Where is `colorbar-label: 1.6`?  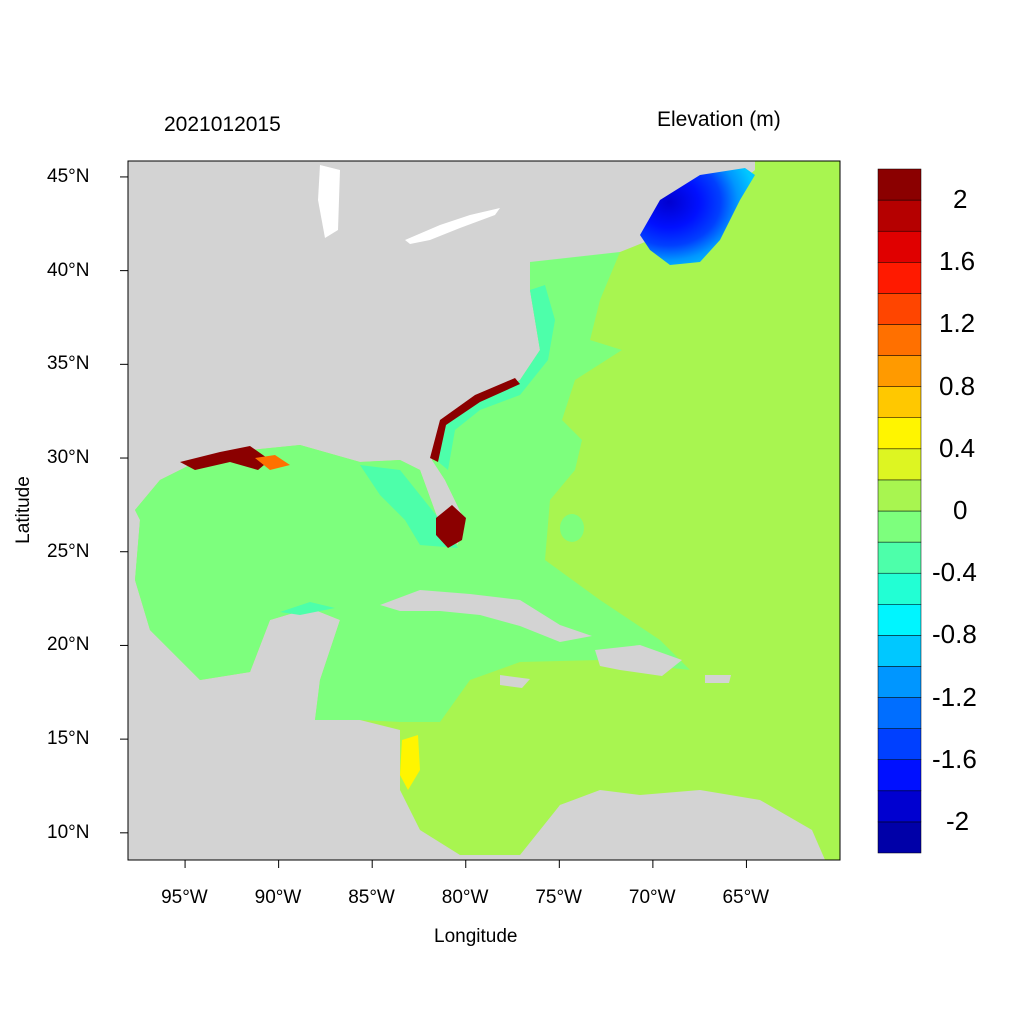
colorbar-label: 1.6 is located at coordinates (957, 261).